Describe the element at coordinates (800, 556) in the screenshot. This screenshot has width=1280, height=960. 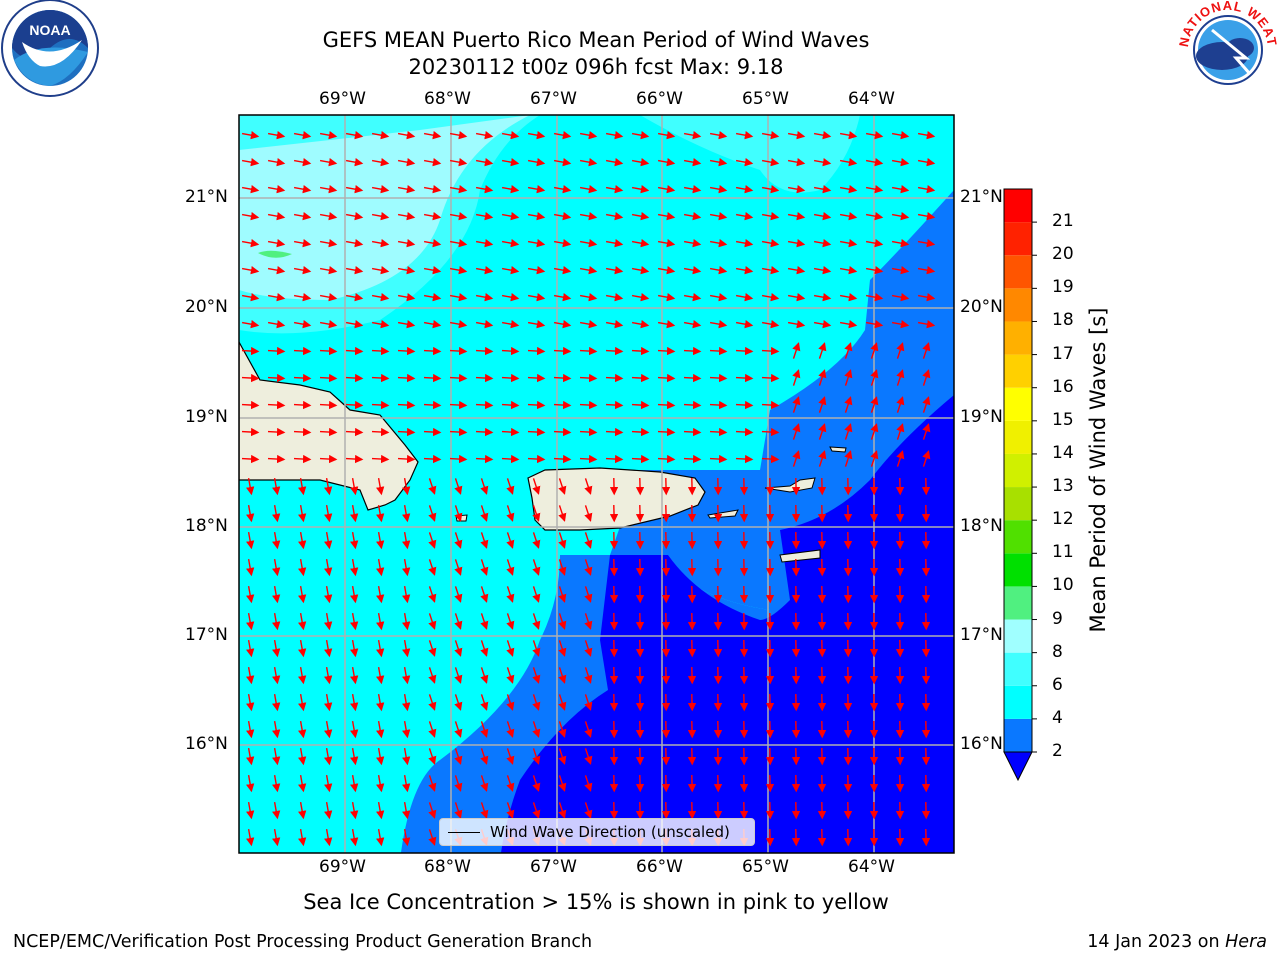
I see `land-st-croix` at that location.